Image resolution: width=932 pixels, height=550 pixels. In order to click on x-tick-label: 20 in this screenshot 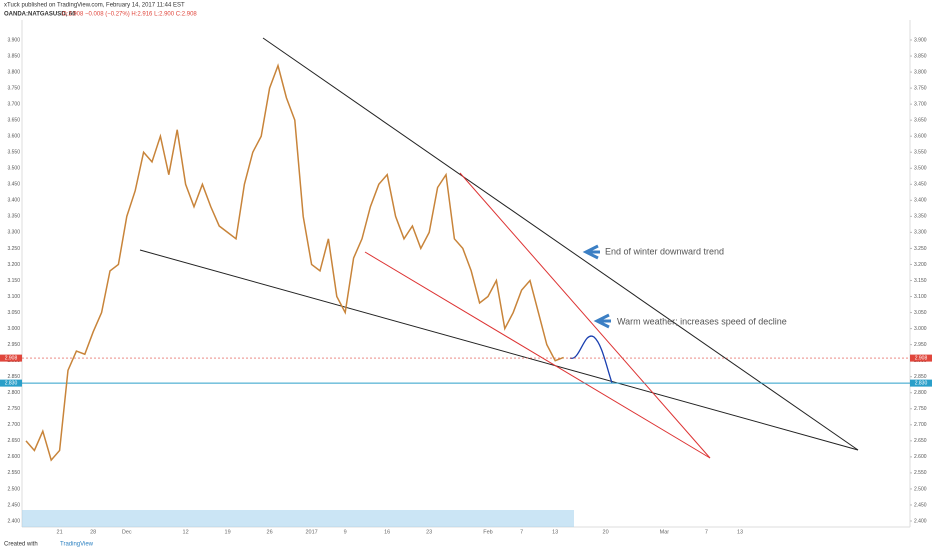, I will do `click(606, 532)`.